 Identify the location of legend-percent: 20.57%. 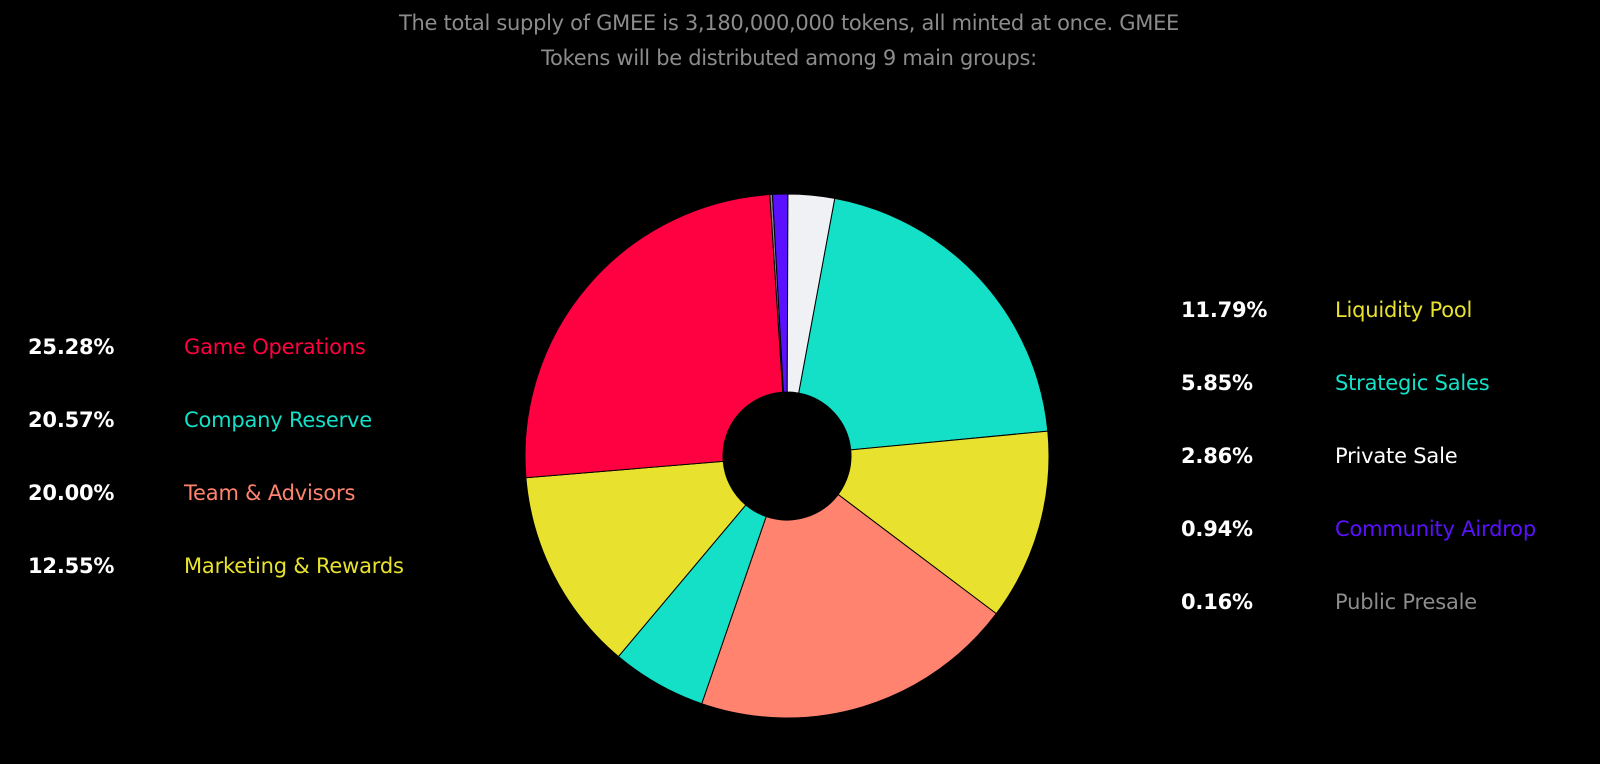
(71, 420).